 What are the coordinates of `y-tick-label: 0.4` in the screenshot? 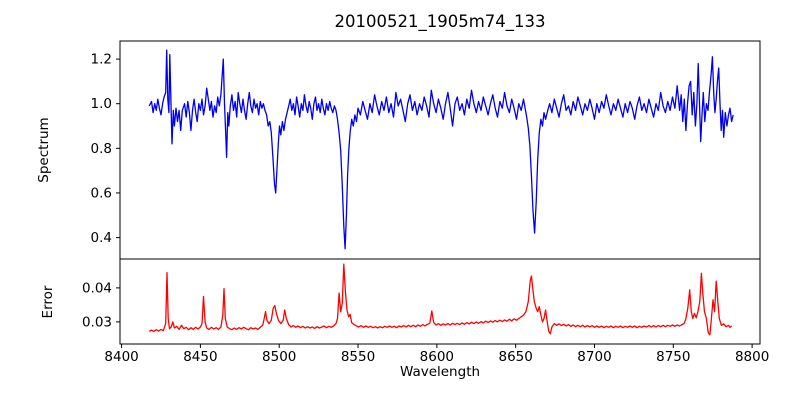 It's located at (101, 238).